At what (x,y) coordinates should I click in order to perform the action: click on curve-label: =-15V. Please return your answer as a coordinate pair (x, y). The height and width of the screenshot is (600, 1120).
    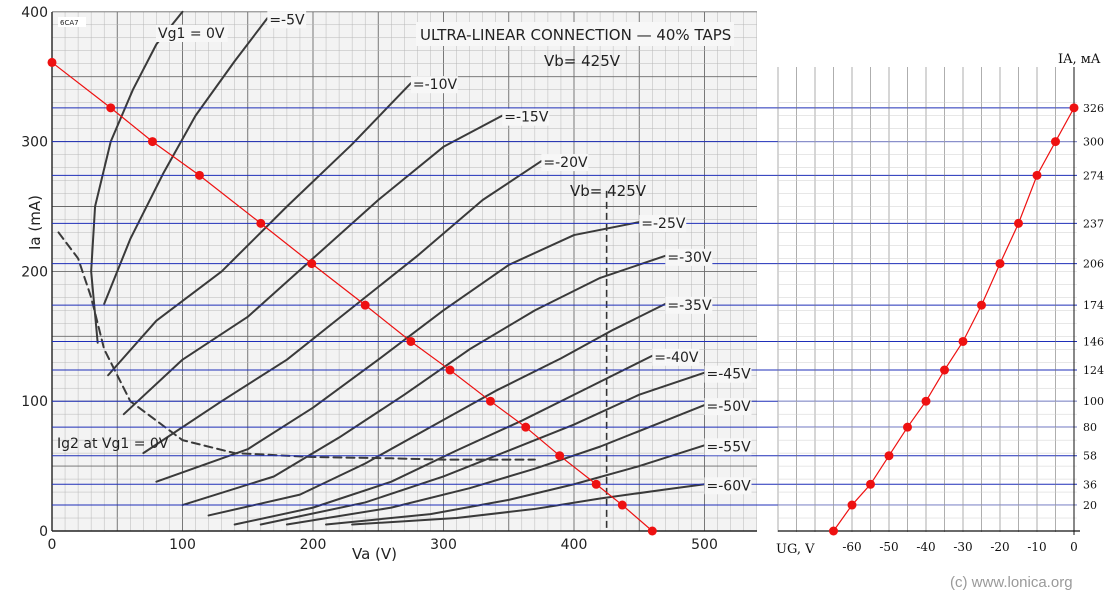
    Looking at the image, I should click on (526, 118).